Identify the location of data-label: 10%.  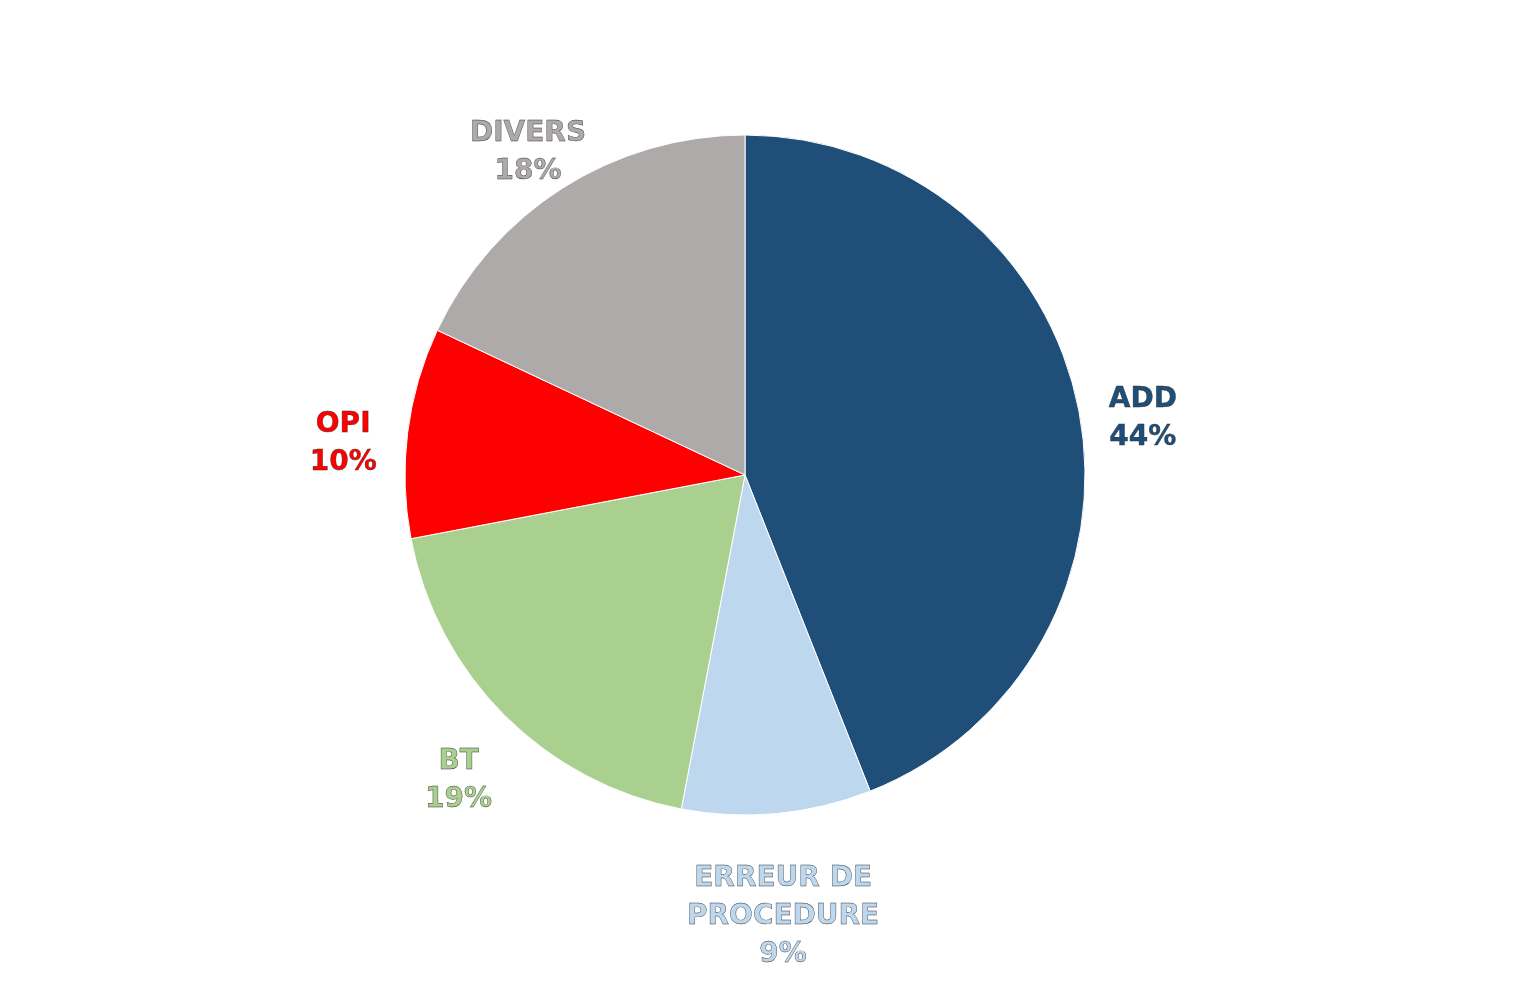
(343, 461).